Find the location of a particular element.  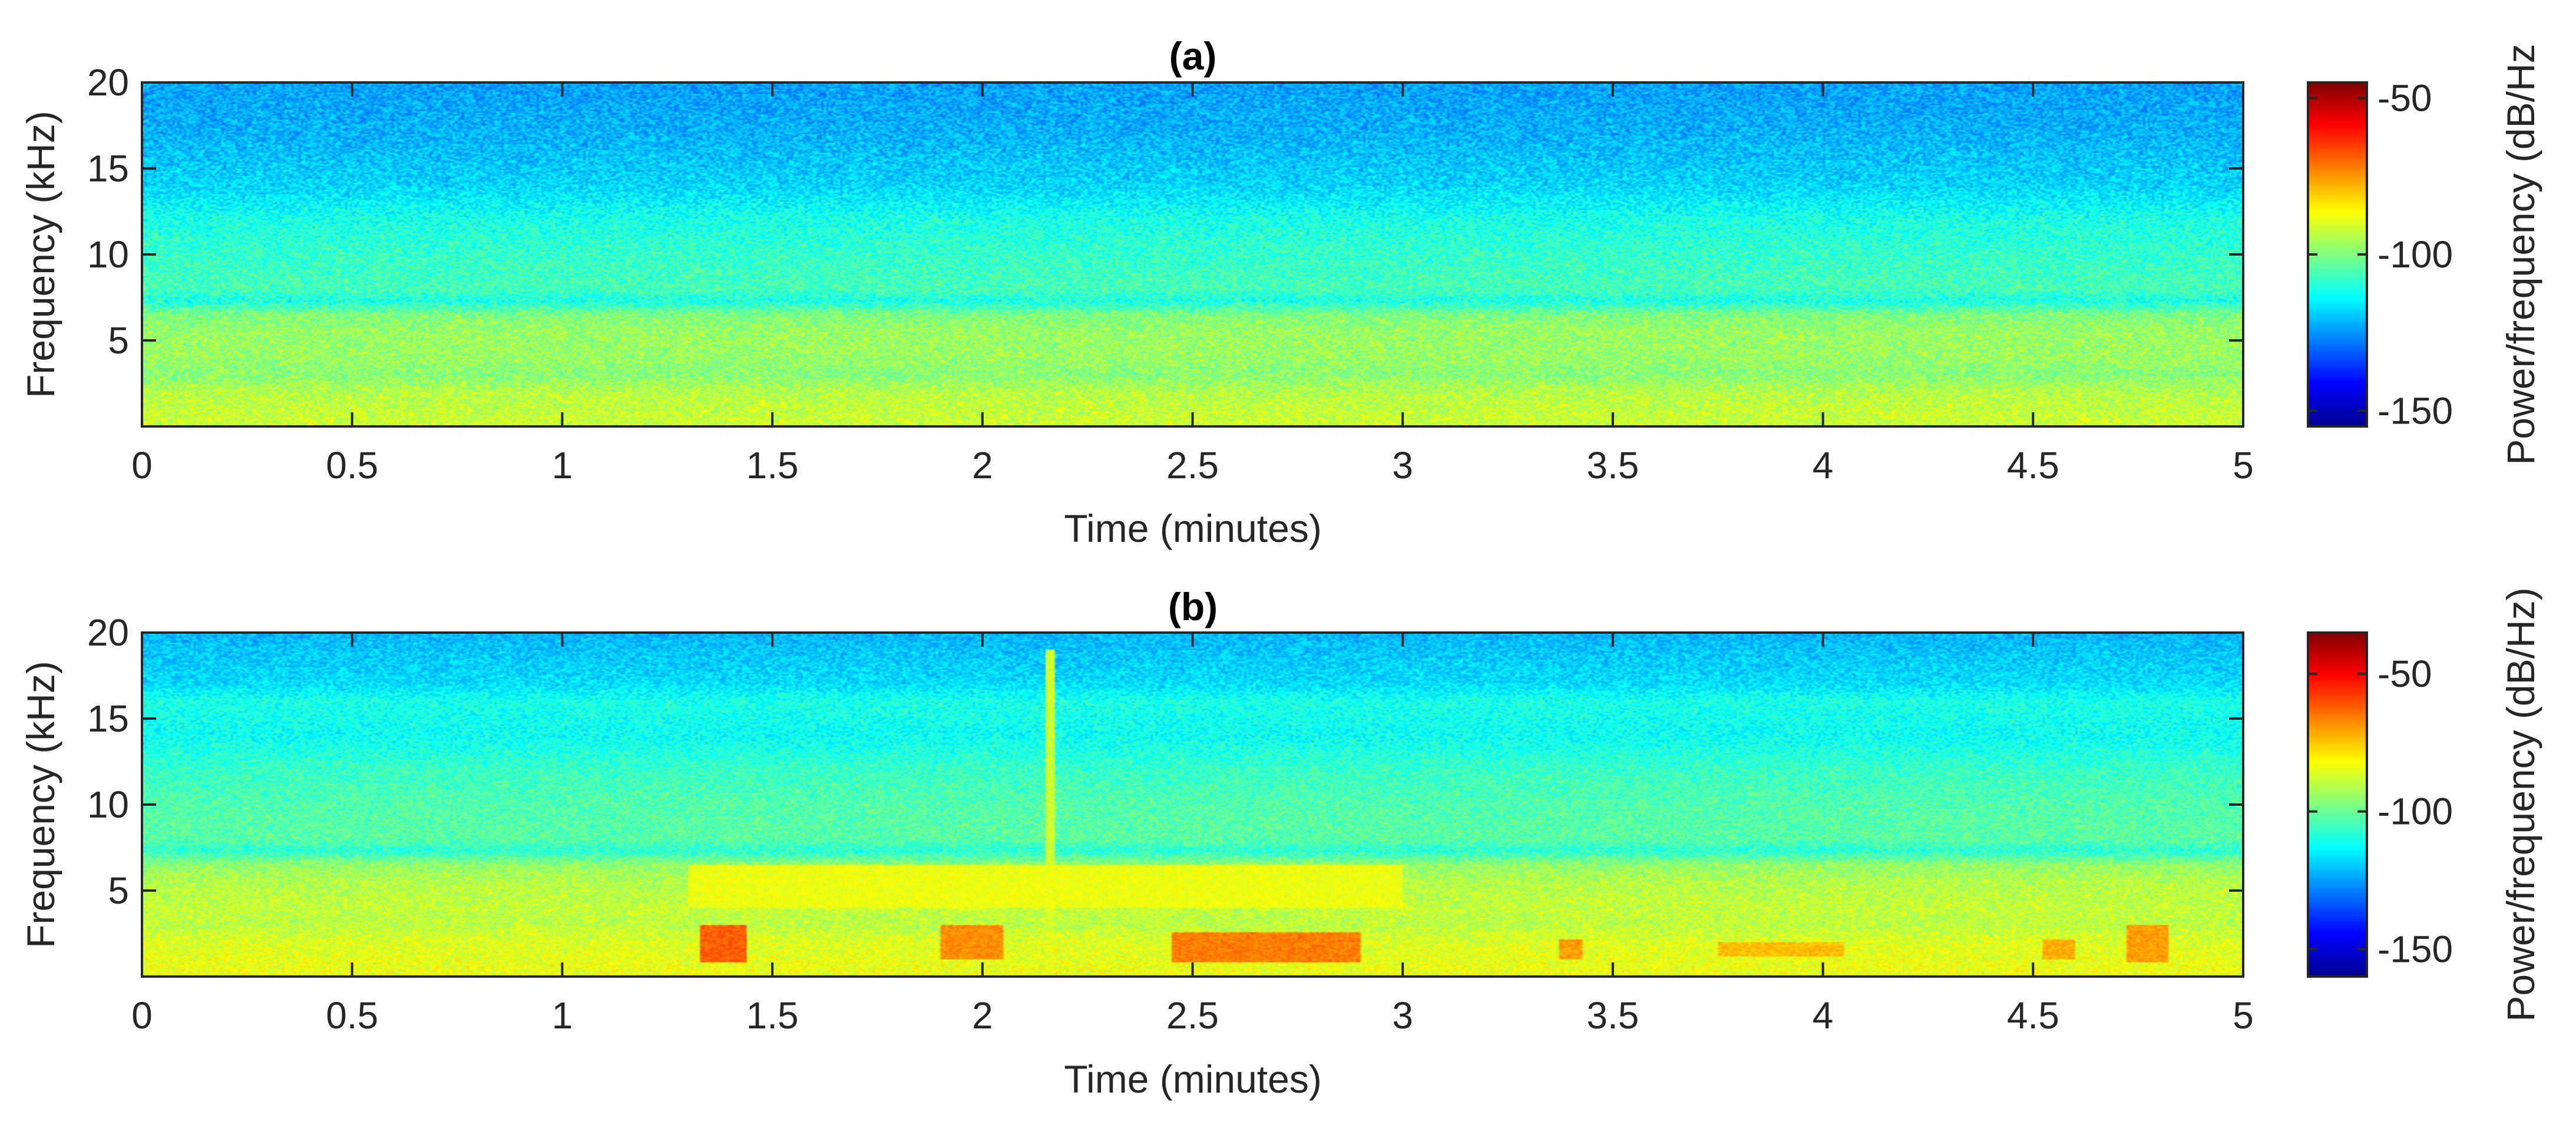

panel-a-colorbar is located at coordinates (2337, 255).